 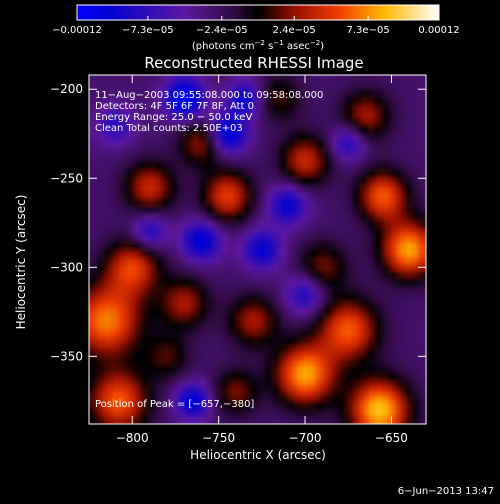 I want to click on x-axis-label: Heliocentric X (arcsec), so click(x=258, y=455).